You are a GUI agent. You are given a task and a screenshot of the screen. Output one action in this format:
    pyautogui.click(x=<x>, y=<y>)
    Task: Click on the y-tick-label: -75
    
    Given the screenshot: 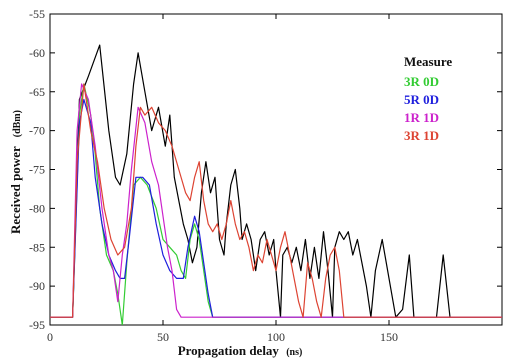 What is the action you would take?
    pyautogui.click(x=37, y=170)
    